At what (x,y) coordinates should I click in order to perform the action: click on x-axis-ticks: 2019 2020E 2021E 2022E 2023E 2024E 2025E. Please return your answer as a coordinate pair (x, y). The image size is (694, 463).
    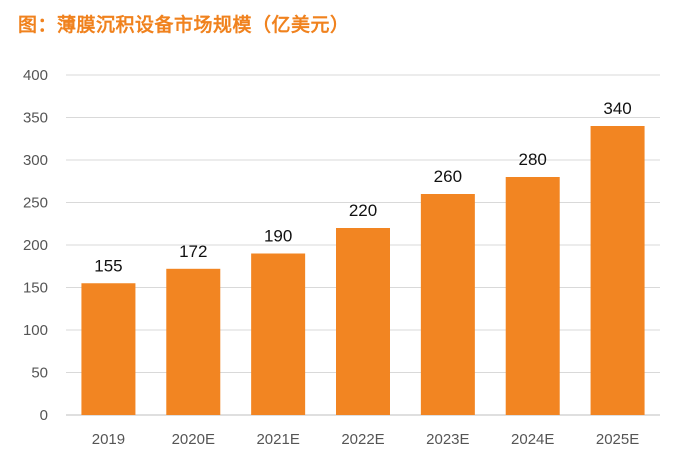
    Looking at the image, I should click on (366, 439).